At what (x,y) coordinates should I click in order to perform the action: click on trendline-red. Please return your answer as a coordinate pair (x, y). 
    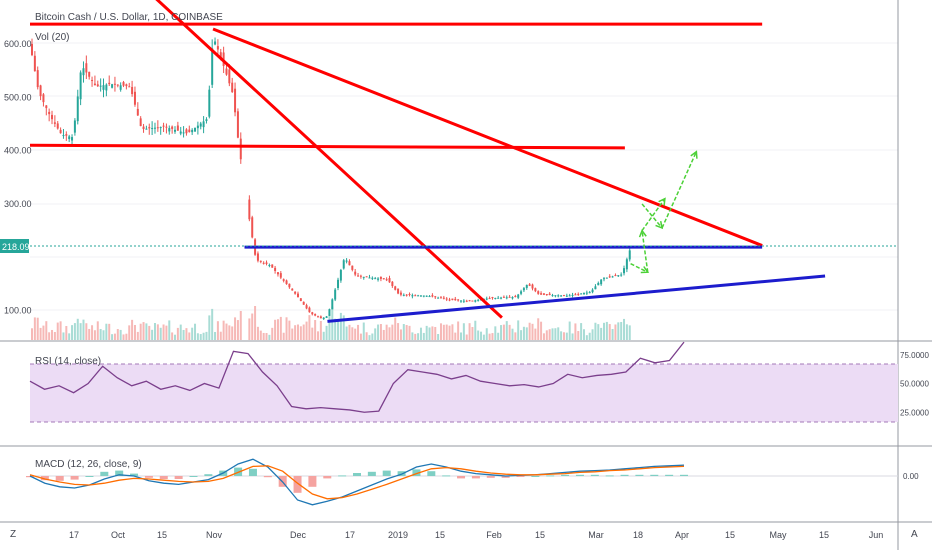
    Looking at the image, I should click on (327, 146).